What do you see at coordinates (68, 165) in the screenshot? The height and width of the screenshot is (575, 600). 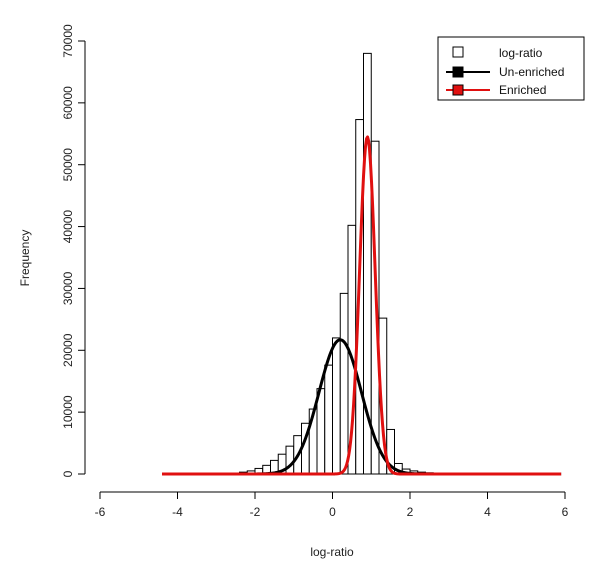 I see `y-tick-label: 50000` at bounding box center [68, 165].